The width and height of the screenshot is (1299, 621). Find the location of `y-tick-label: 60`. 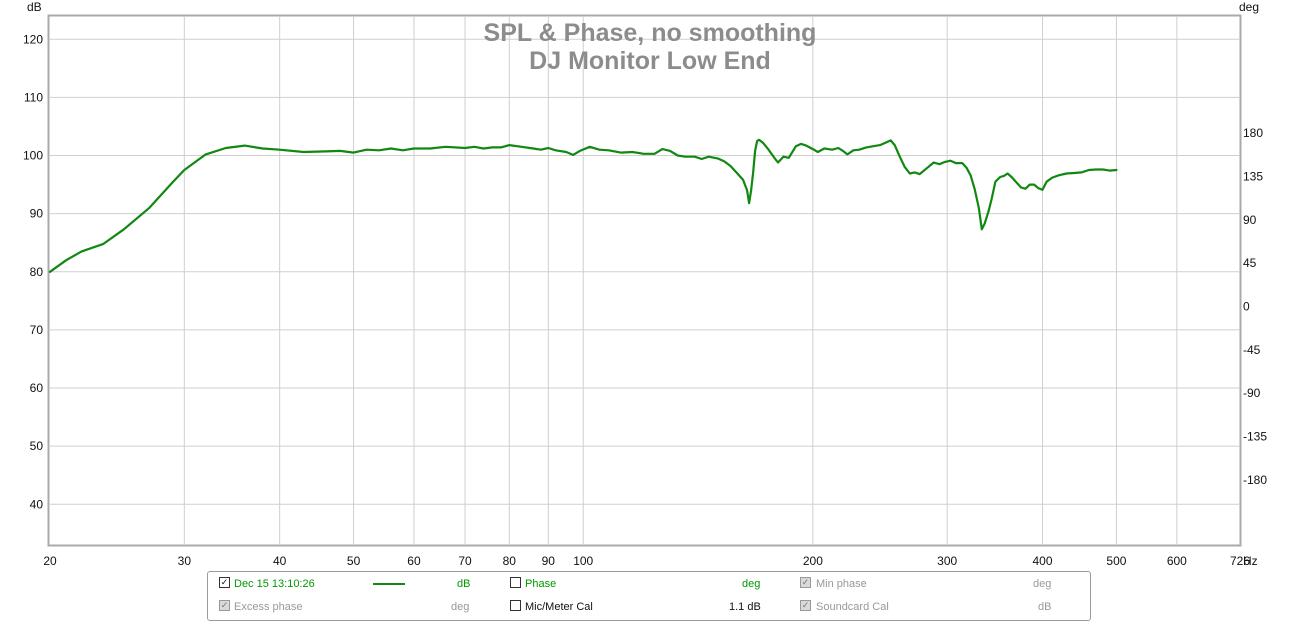

y-tick-label: 60 is located at coordinates (37, 388).